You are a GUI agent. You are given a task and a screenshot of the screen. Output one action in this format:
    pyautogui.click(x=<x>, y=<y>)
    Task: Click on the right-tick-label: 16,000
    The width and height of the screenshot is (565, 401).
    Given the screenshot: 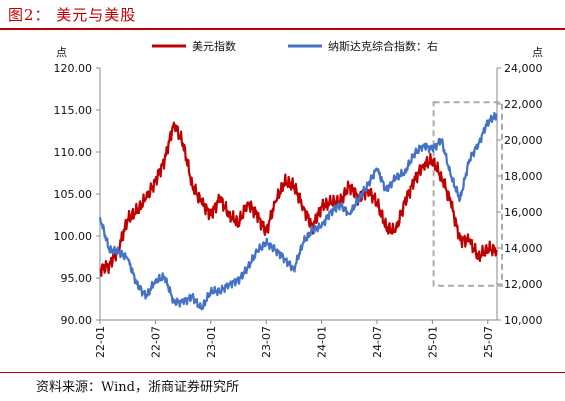 What is the action you would take?
    pyautogui.click(x=523, y=212)
    